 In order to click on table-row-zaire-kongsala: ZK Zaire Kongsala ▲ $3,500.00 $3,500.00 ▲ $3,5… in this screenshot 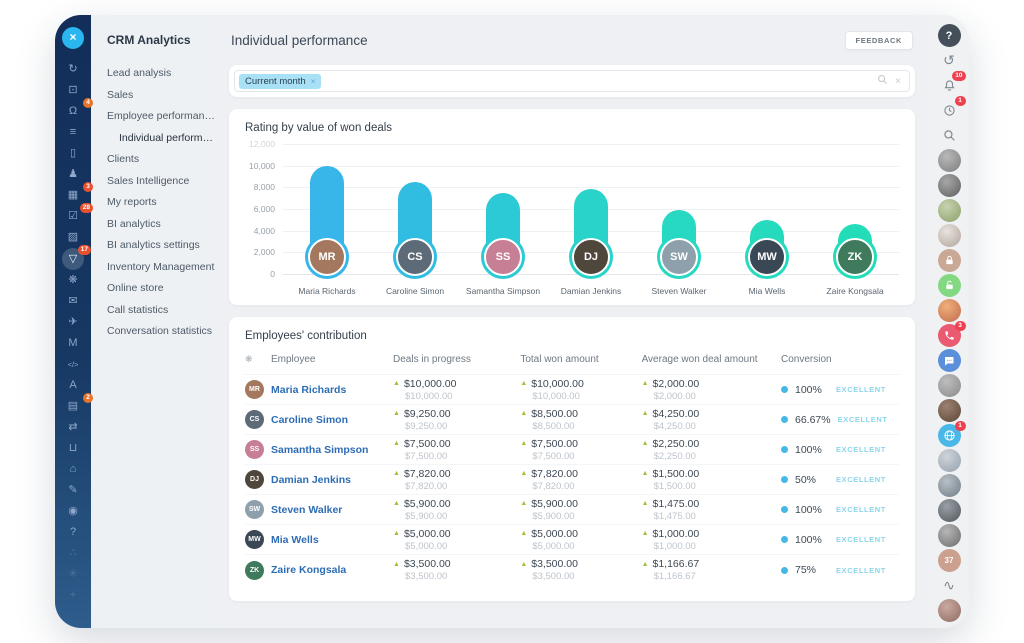, I will do `click(572, 570)`.